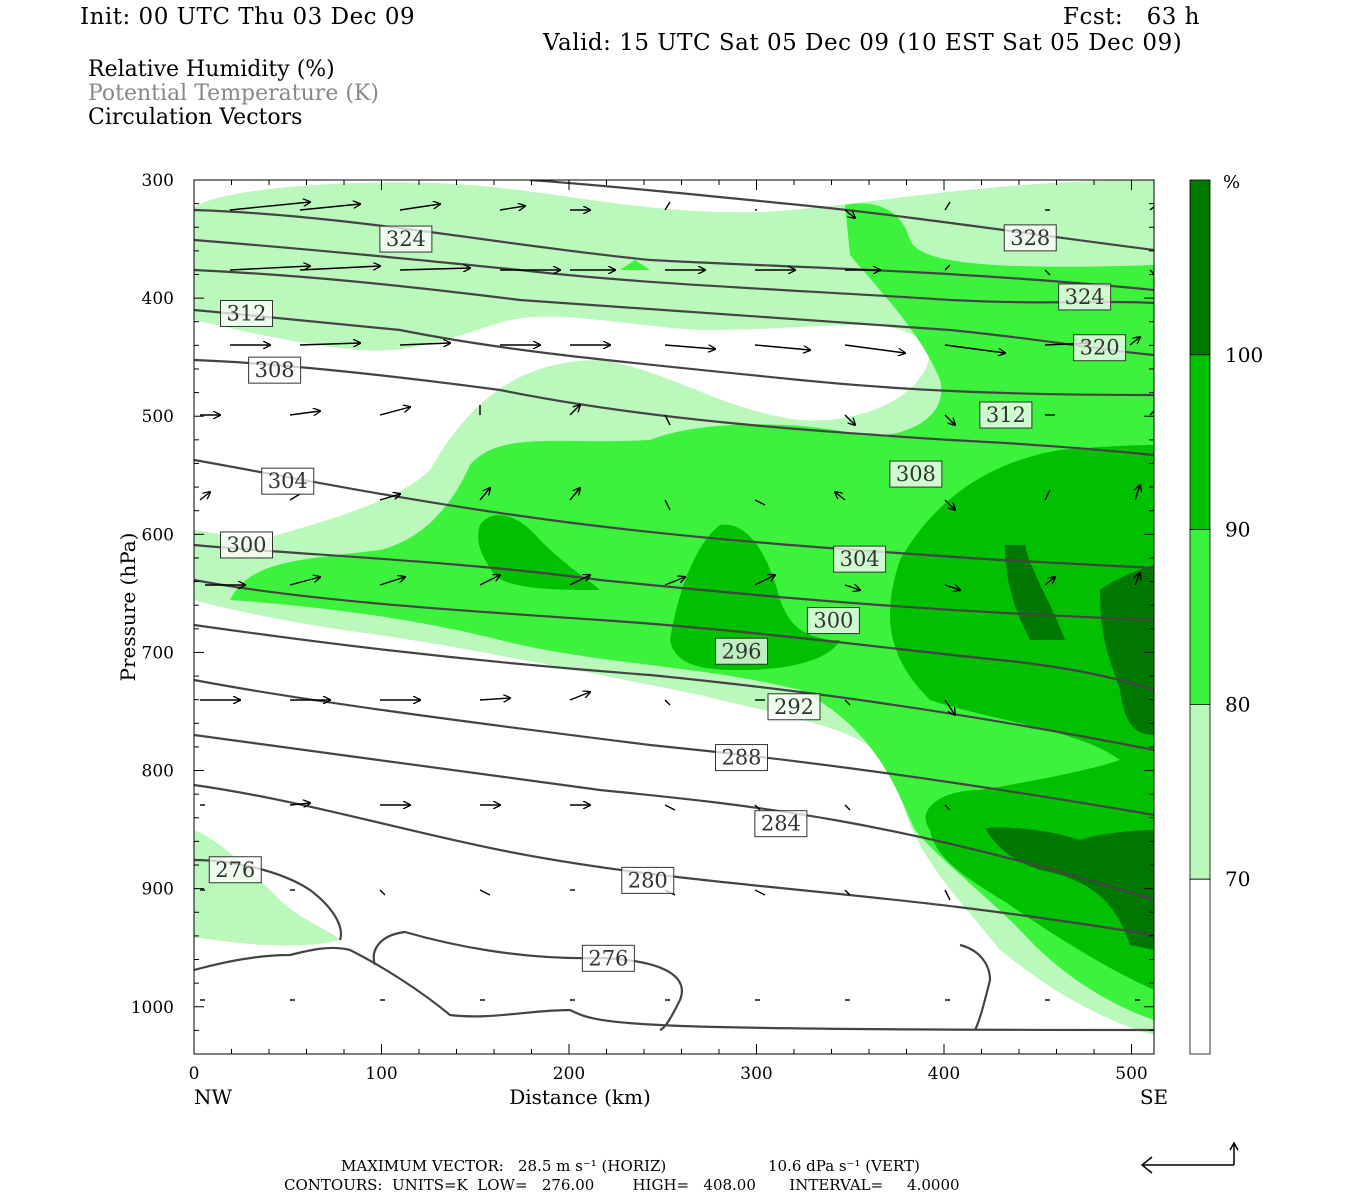 The image size is (1350, 1200). What do you see at coordinates (158, 299) in the screenshot?
I see `y-tick-label: 400` at bounding box center [158, 299].